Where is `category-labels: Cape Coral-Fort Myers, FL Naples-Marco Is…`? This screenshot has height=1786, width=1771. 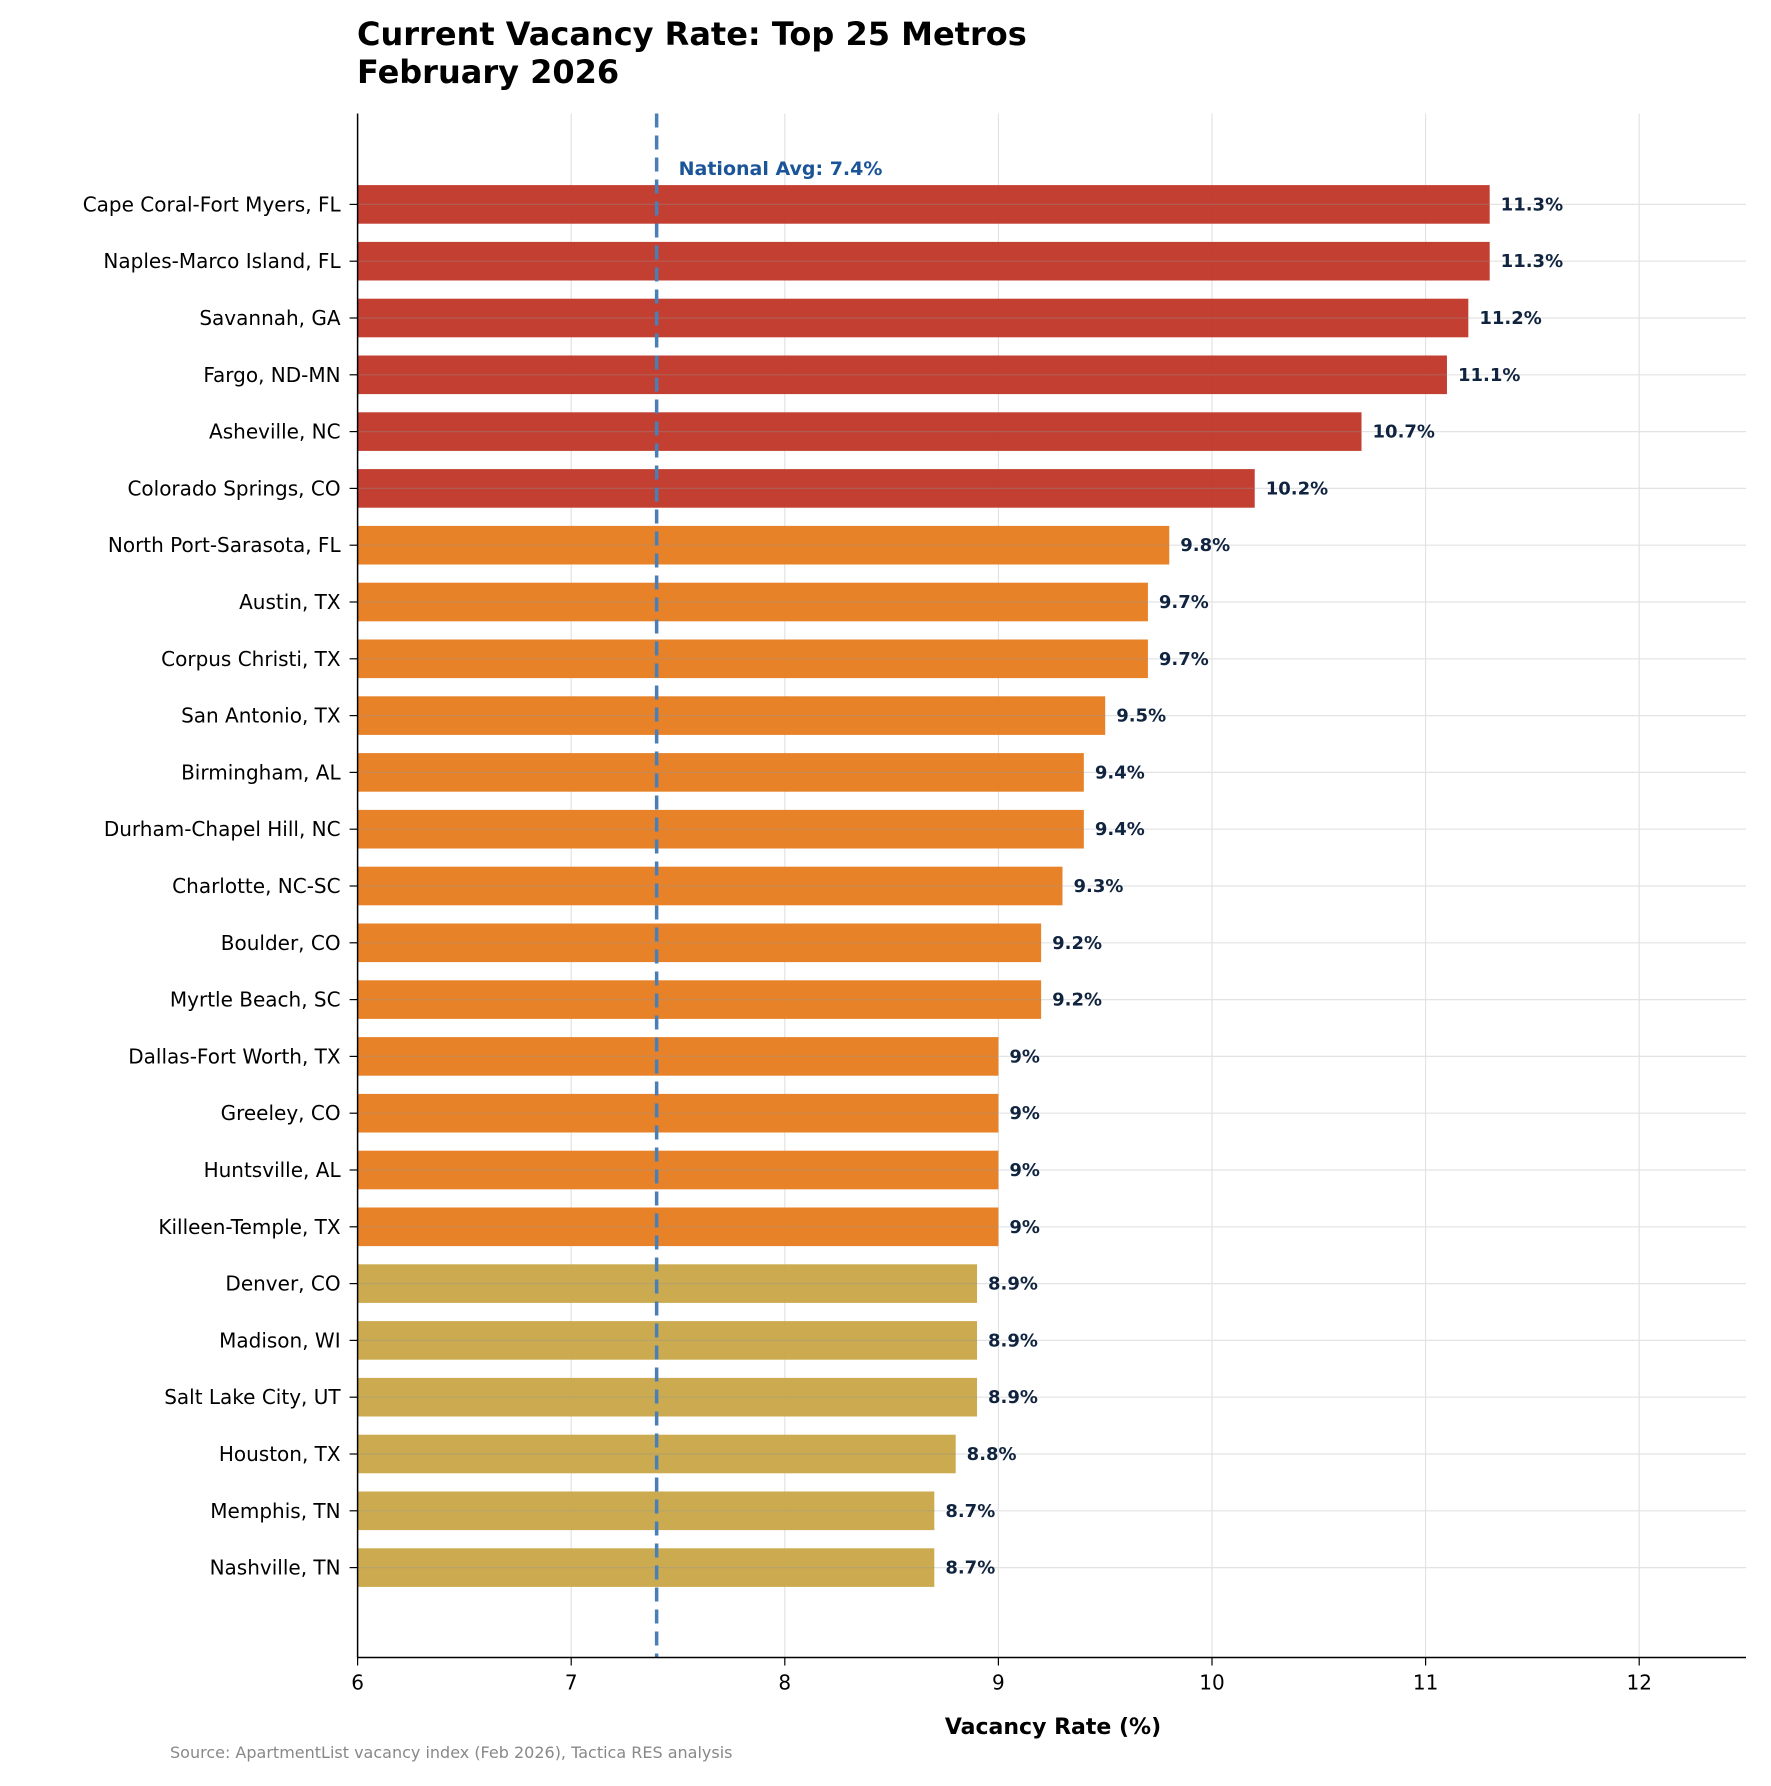
category-labels: Cape Coral-Fort Myers, FL Naples-Marco Is… is located at coordinates (220, 886).